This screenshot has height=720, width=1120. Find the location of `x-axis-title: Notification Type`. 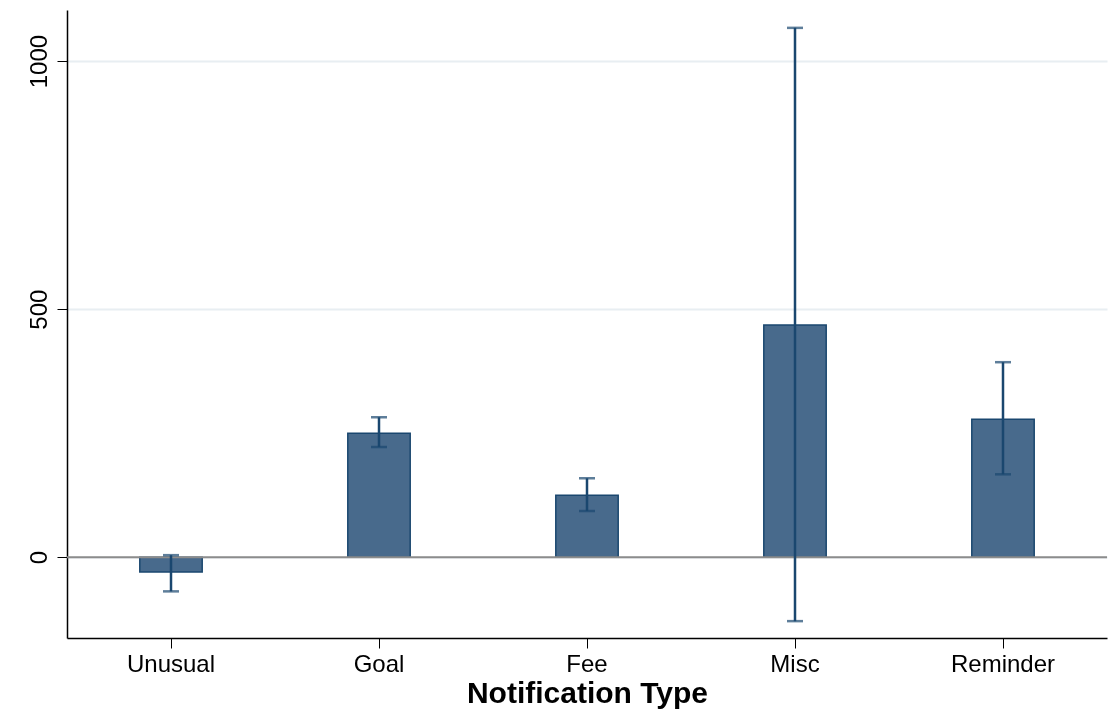

x-axis-title: Notification Type is located at coordinates (587, 692).